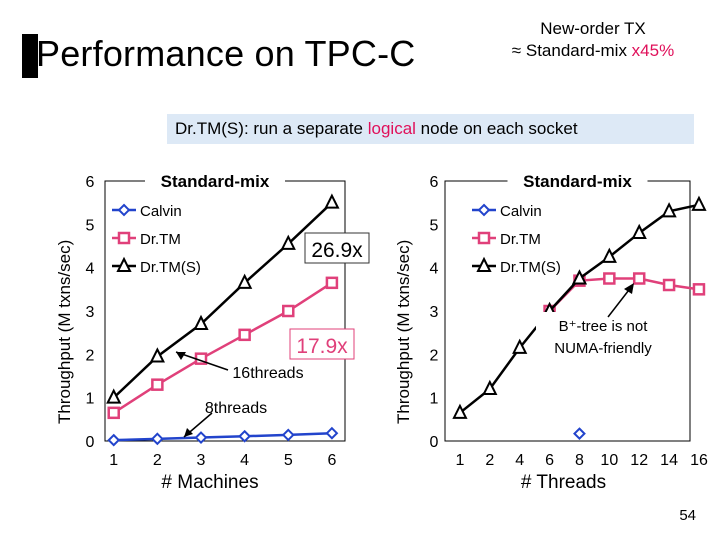 The height and width of the screenshot is (540, 720). I want to click on annotation-btree-line1: B⁺-tree is not, so click(604, 326).